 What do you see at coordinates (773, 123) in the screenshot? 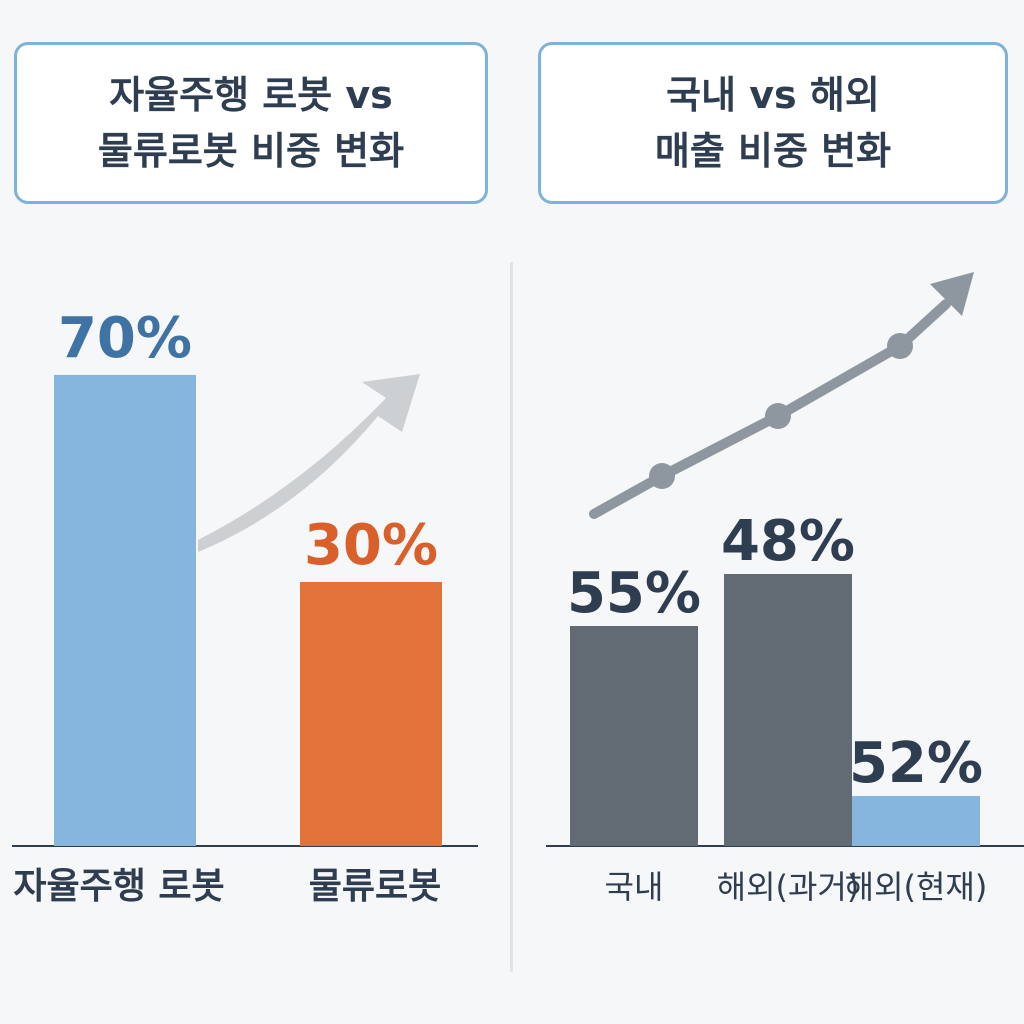
I see `right-chart-title-box: 국내 vs 해외 매출 비중 변화` at bounding box center [773, 123].